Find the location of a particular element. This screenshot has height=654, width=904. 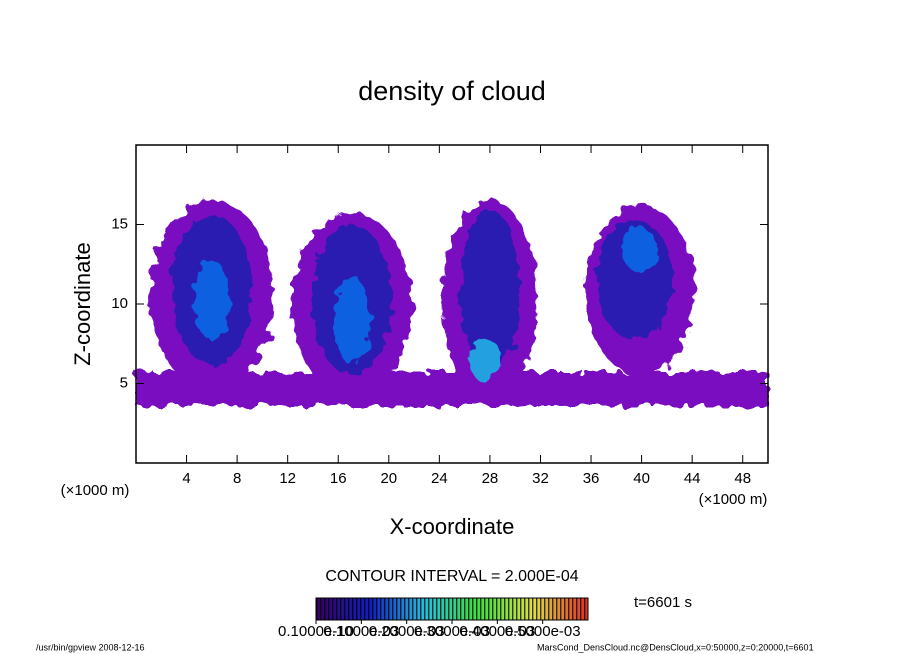

colorbar-tick-label: 0.3000e-03 is located at coordinates (452, 631).